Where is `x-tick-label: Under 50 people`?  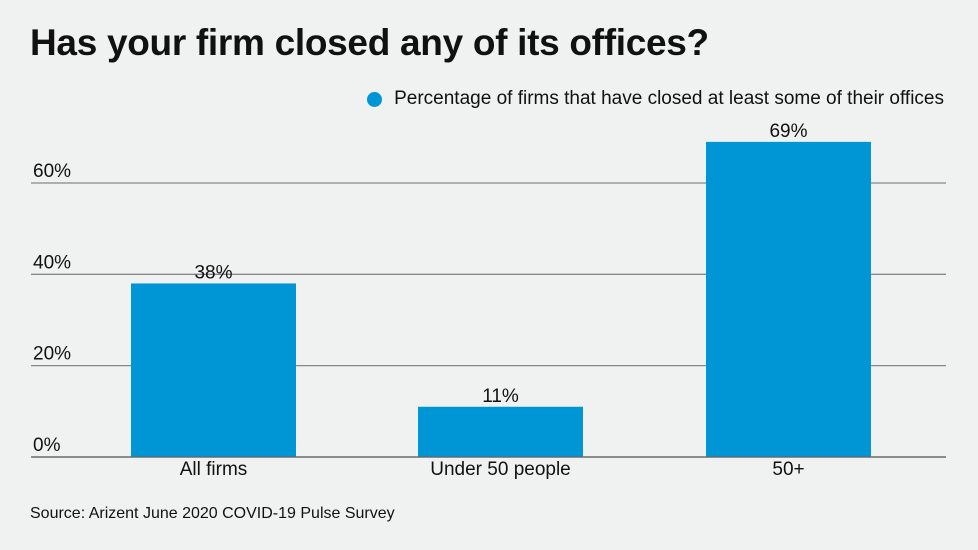 x-tick-label: Under 50 people is located at coordinates (500, 469).